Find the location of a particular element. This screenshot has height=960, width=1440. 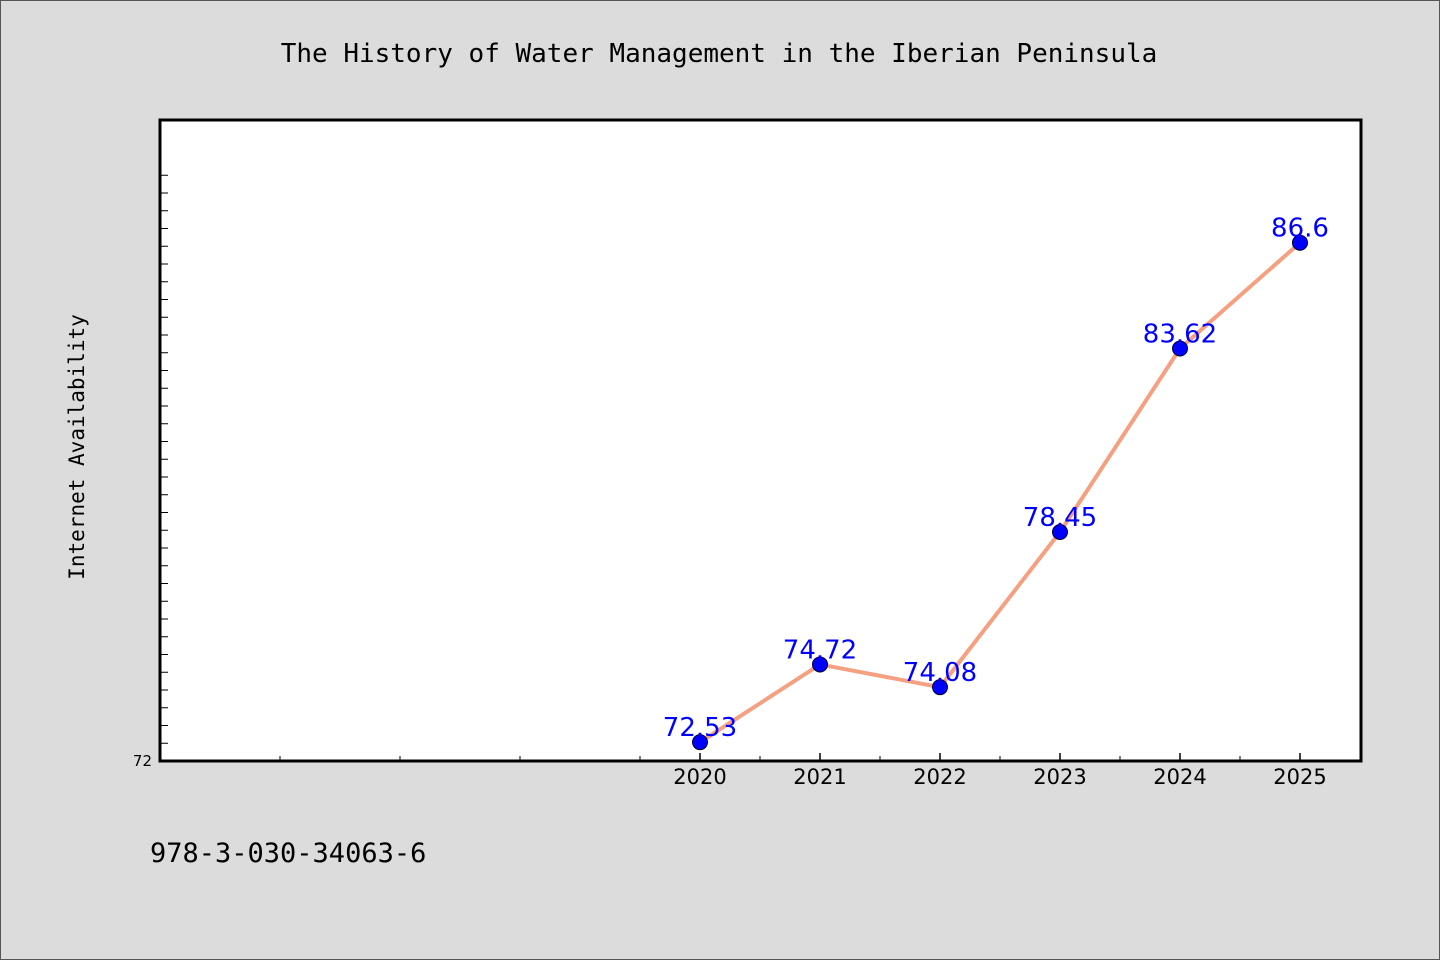

data-label: 74.72 is located at coordinates (820, 650).